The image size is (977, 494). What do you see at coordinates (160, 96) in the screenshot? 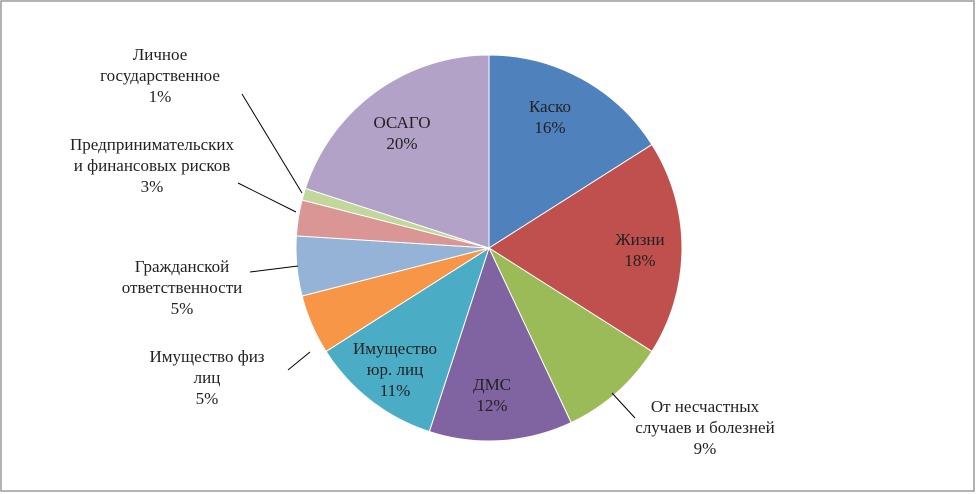
I see `value-label: 1%` at bounding box center [160, 96].